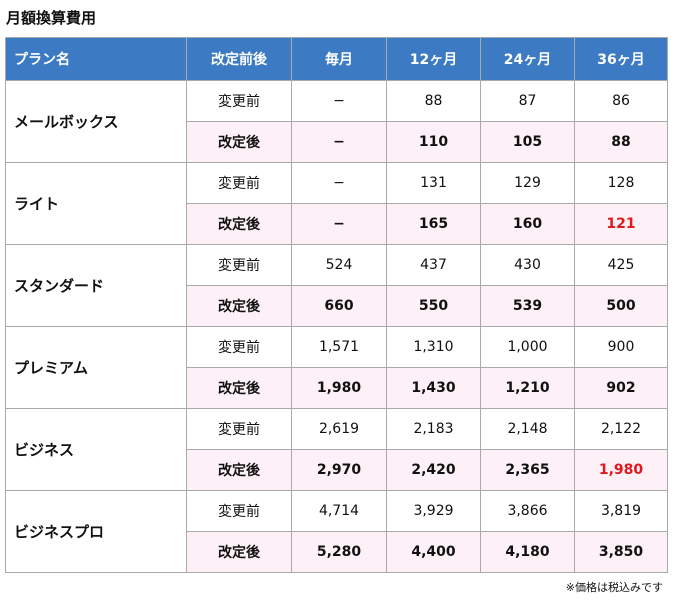 The height and width of the screenshot is (602, 675). I want to click on price-cell: 1,571, so click(339, 347).